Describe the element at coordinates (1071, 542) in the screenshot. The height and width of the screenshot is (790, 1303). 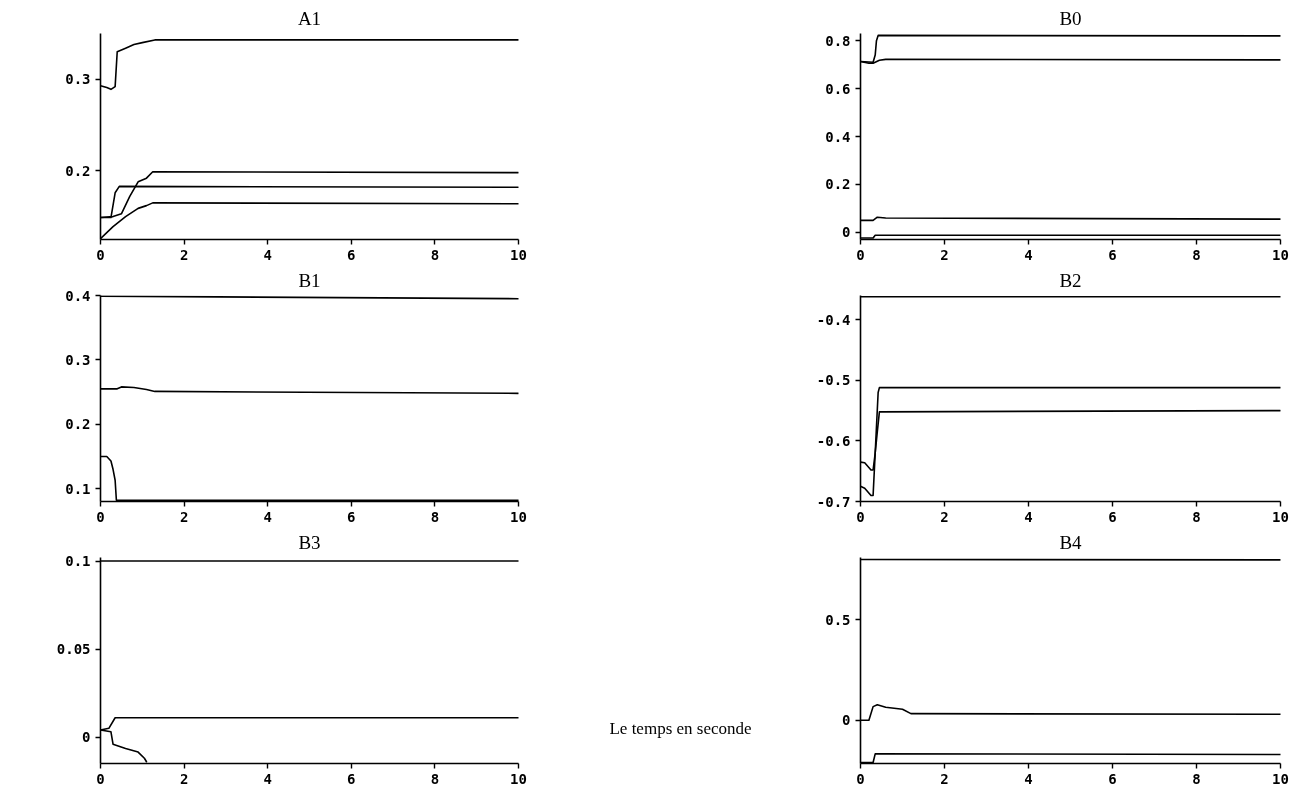
I see `chart-title: B4` at that location.